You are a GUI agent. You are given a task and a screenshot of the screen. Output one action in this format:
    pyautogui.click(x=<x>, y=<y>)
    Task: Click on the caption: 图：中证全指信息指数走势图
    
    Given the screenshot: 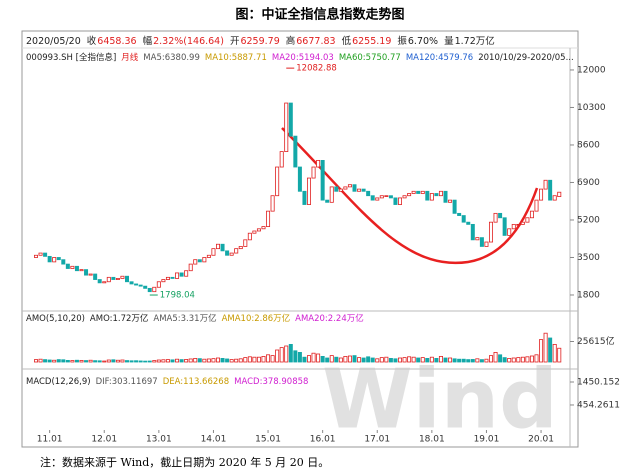 What is the action you would take?
    pyautogui.click(x=319, y=15)
    